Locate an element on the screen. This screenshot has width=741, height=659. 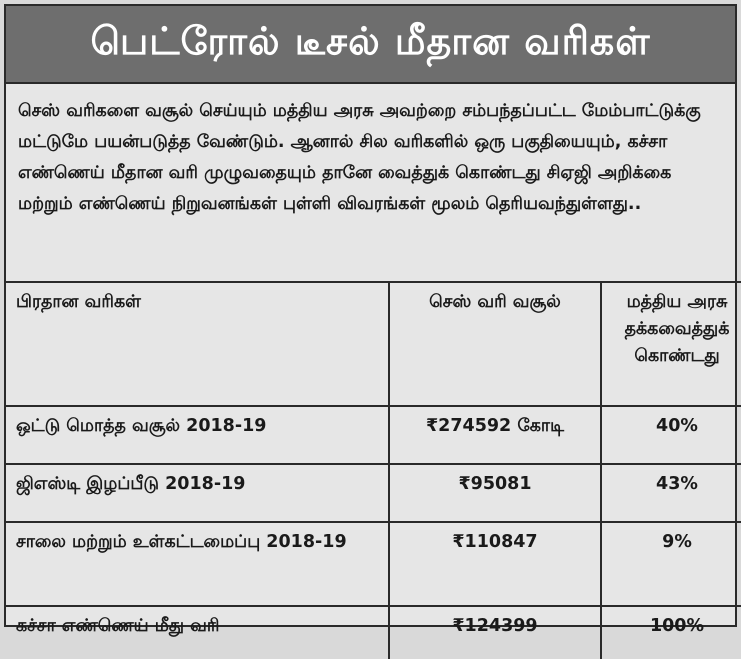
page-title: பெட்ரோல் டீசல் மீதான வரிகள் is located at coordinates (370, 41).